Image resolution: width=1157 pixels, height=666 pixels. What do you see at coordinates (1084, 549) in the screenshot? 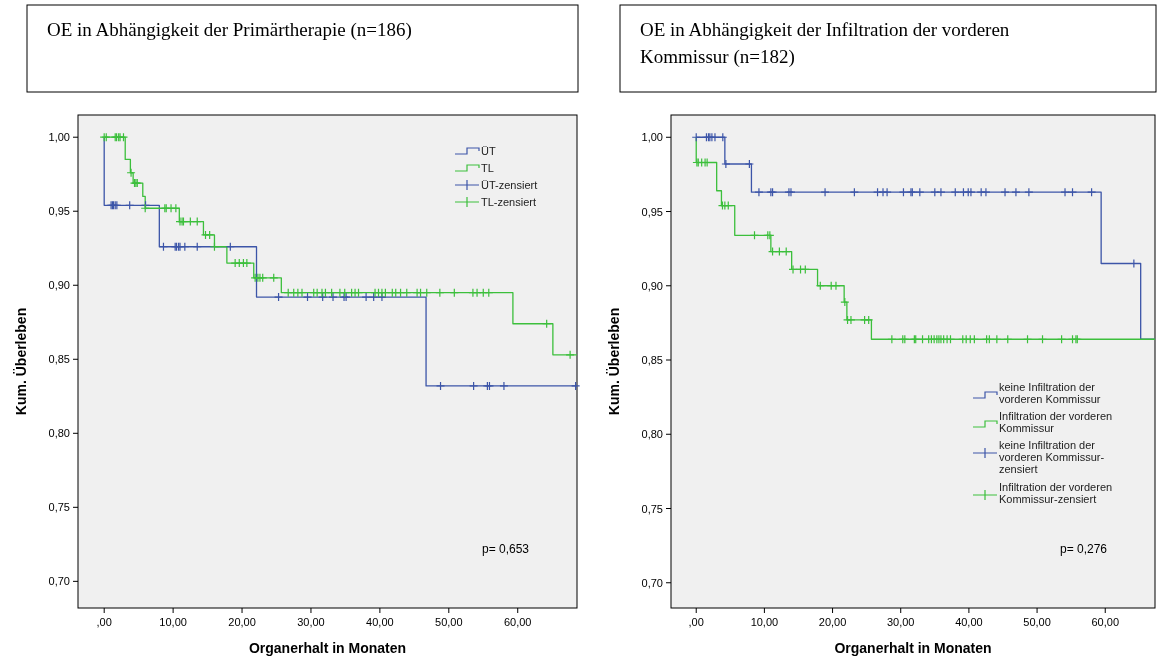
I see `annotation: p= 0,276` at bounding box center [1084, 549].